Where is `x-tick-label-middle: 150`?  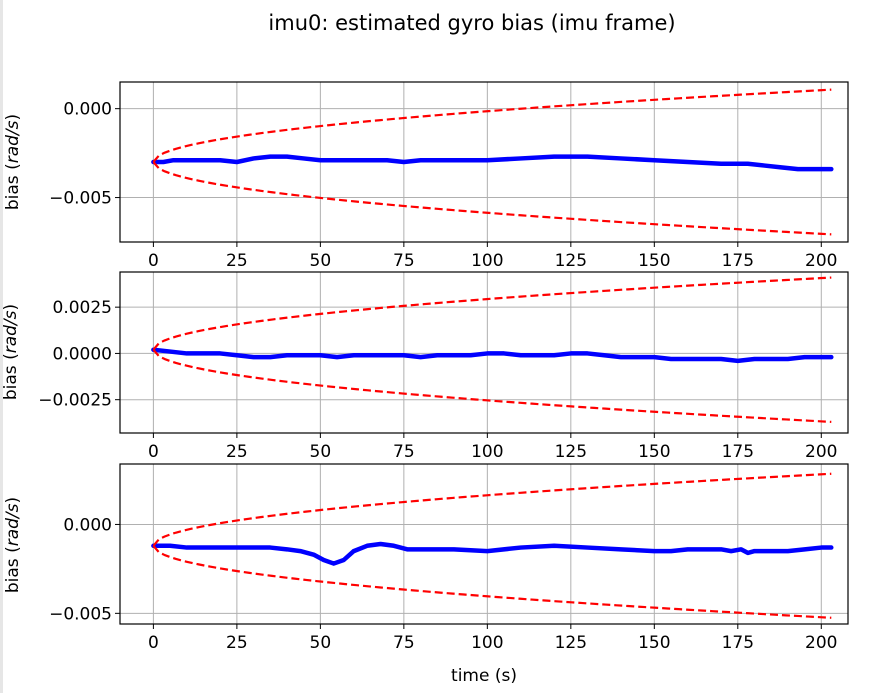
x-tick-label-middle: 150 is located at coordinates (654, 452).